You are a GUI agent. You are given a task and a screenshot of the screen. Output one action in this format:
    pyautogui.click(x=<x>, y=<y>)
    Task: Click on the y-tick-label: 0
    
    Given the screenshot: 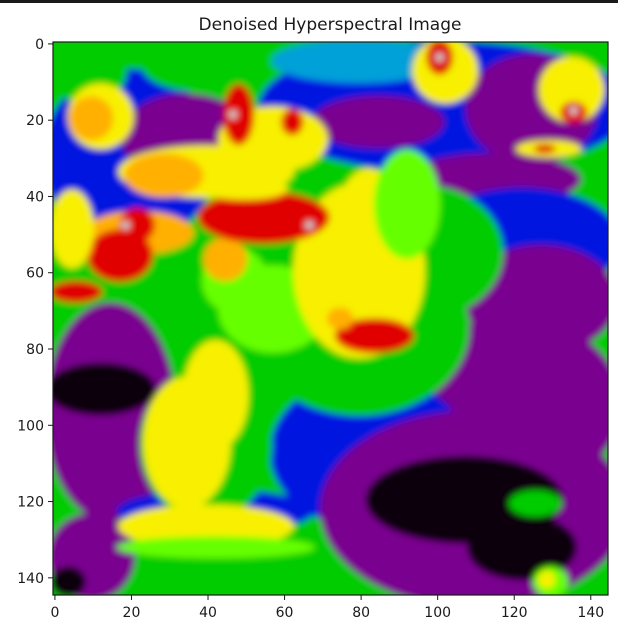 What is the action you would take?
    pyautogui.click(x=39, y=45)
    